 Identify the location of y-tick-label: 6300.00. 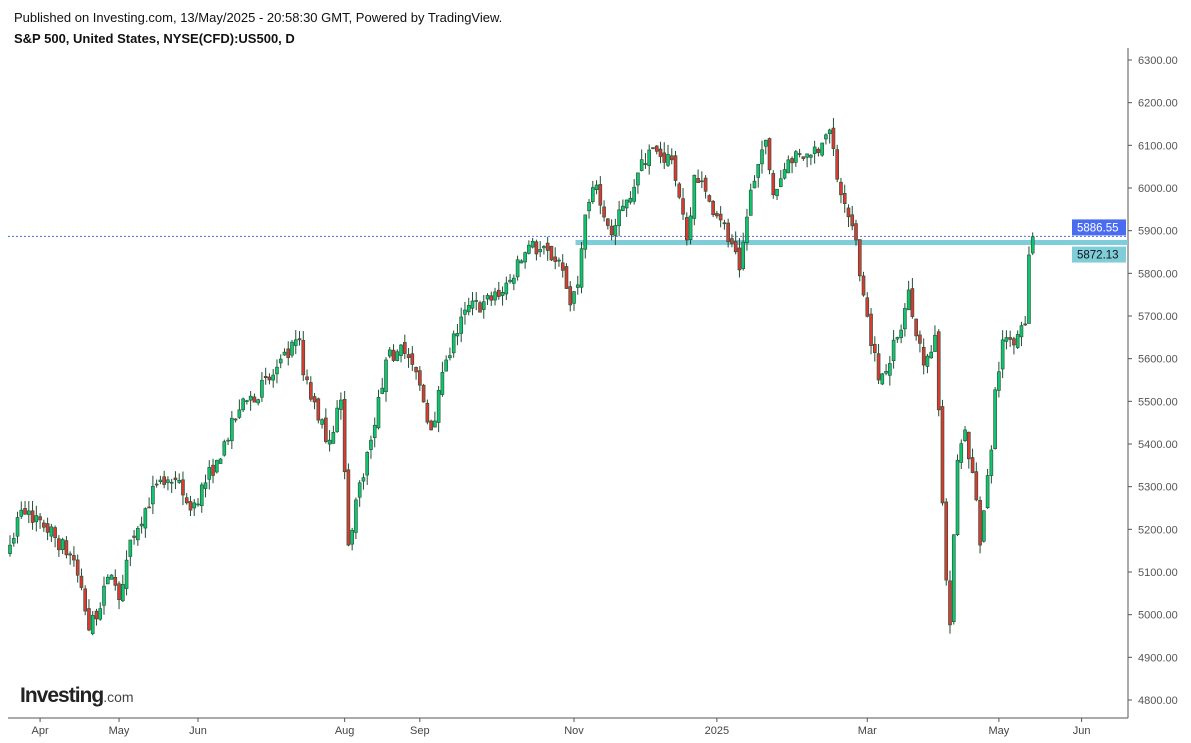
(1158, 61).